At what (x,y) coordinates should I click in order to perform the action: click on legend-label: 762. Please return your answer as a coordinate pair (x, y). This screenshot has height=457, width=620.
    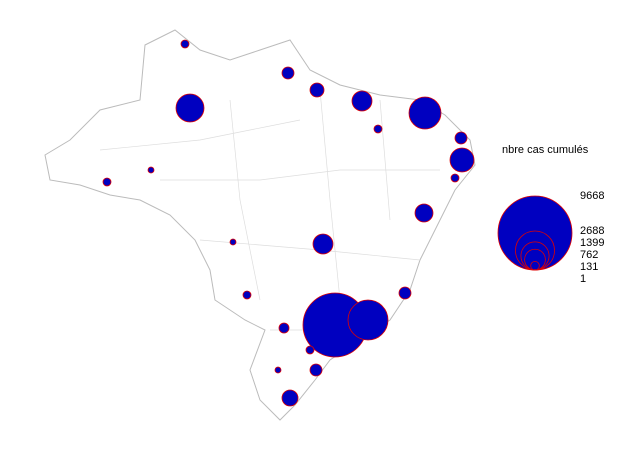
    Looking at the image, I should click on (589, 255).